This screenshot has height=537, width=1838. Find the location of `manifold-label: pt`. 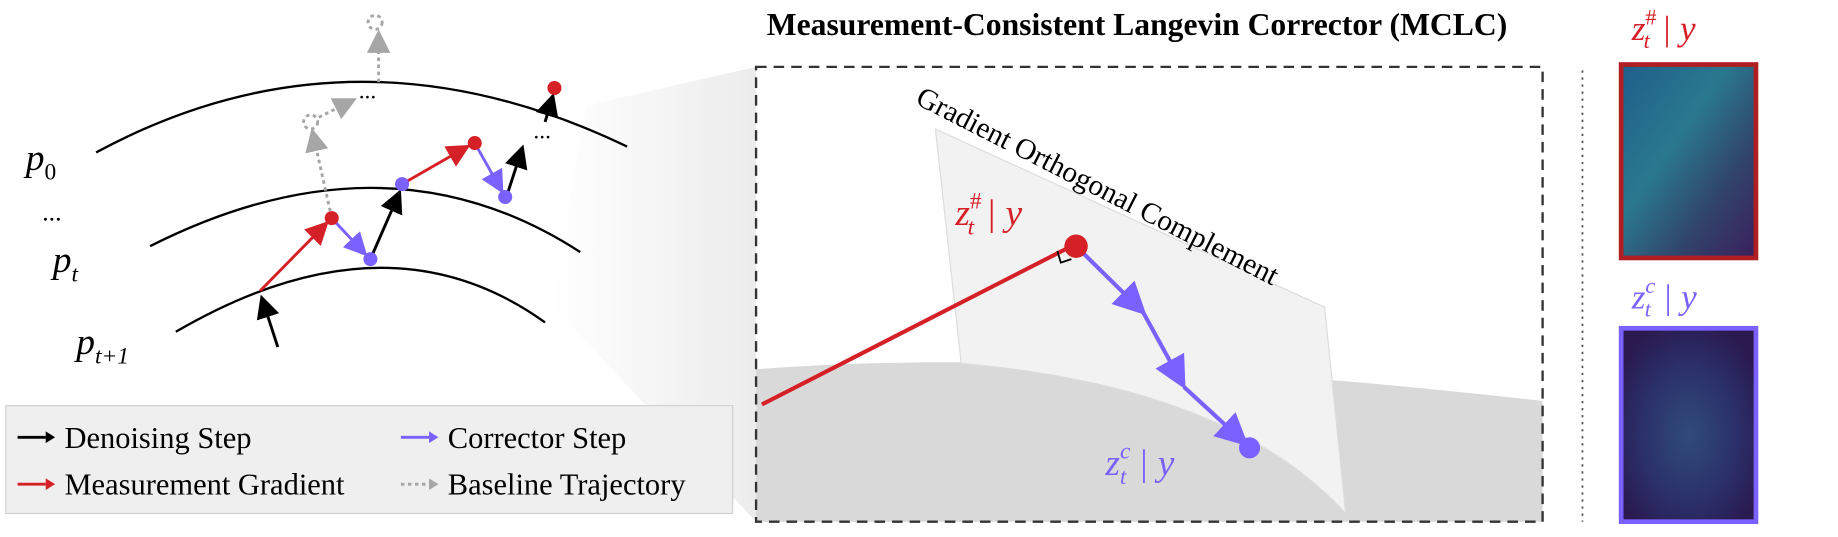

manifold-label: pt is located at coordinates (64, 263).